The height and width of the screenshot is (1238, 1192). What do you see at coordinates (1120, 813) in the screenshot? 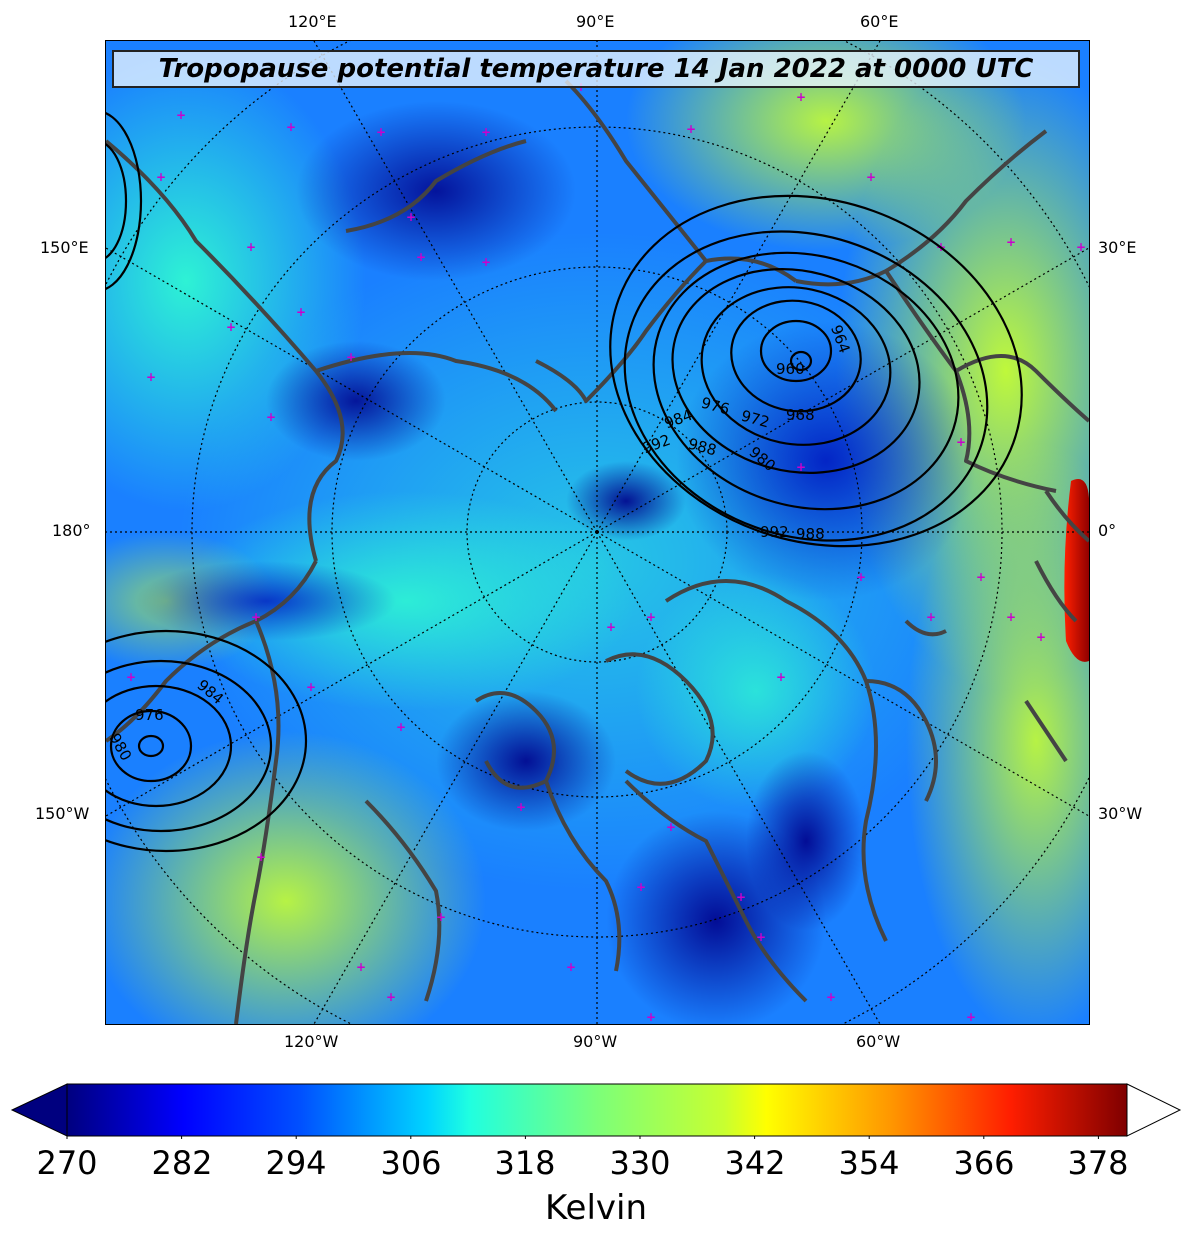
I see `lon-label-right: 30°W` at bounding box center [1120, 813].